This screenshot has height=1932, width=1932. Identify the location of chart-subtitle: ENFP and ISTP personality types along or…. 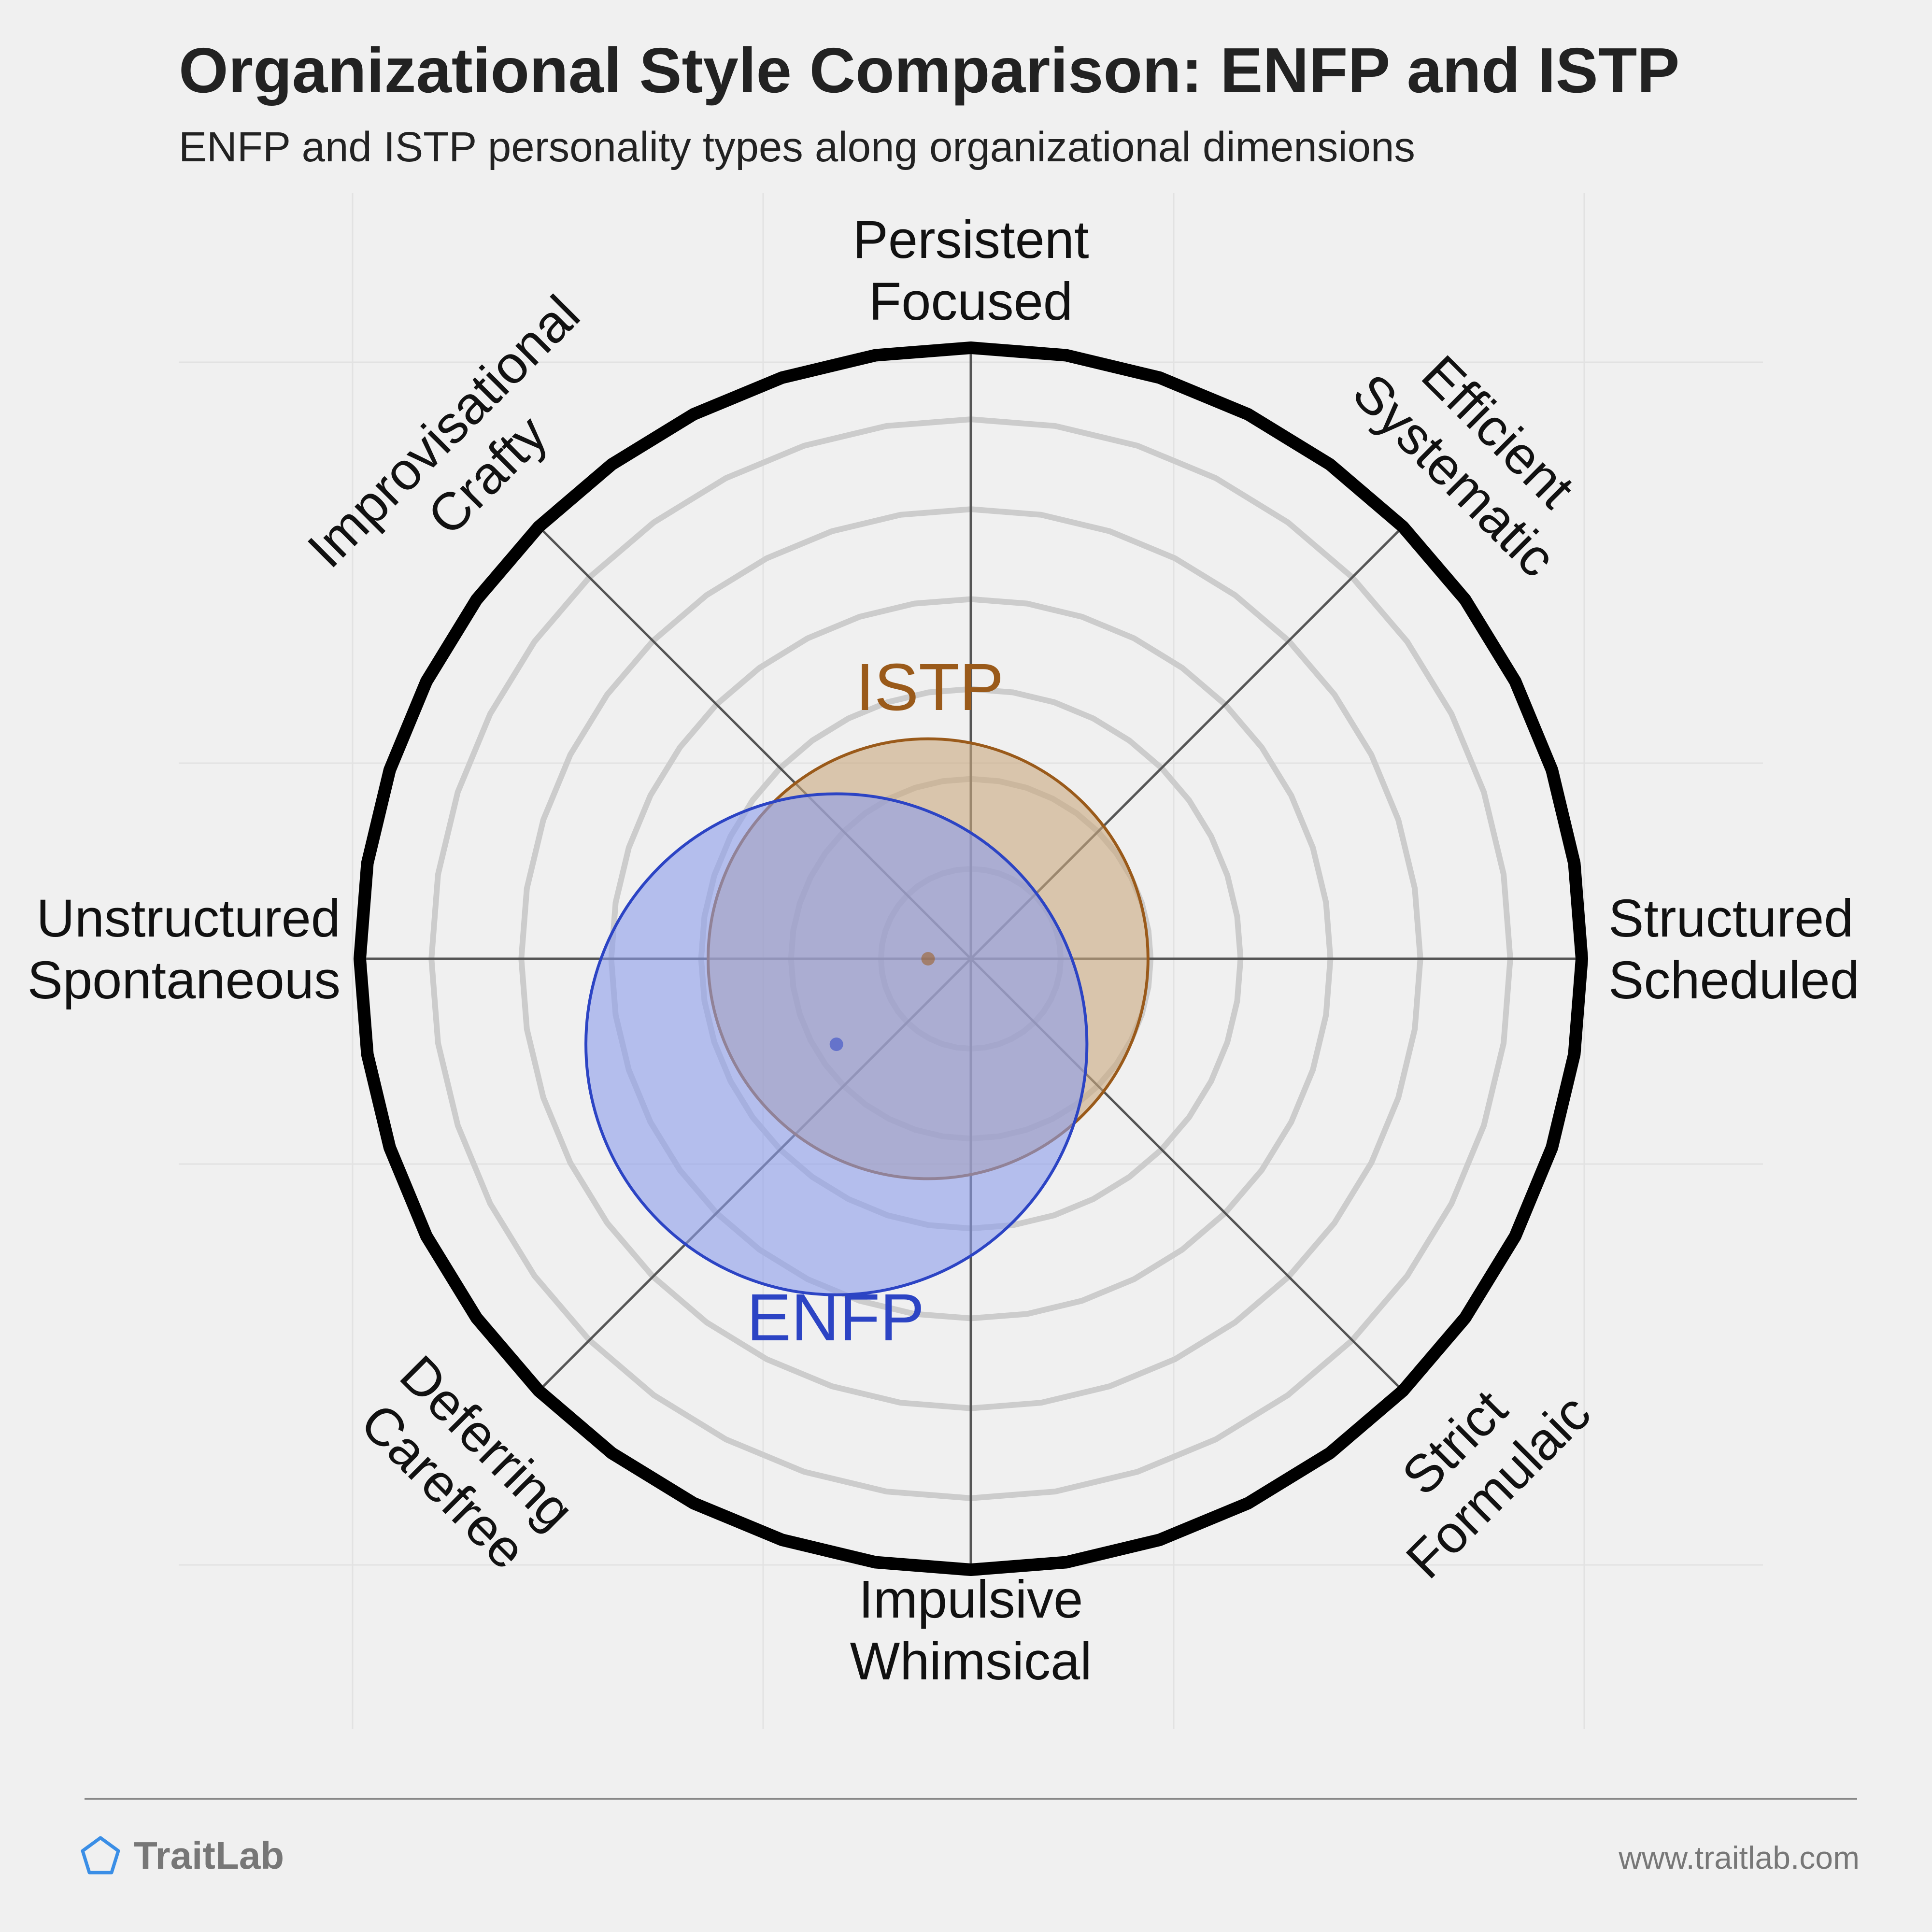
(797, 147).